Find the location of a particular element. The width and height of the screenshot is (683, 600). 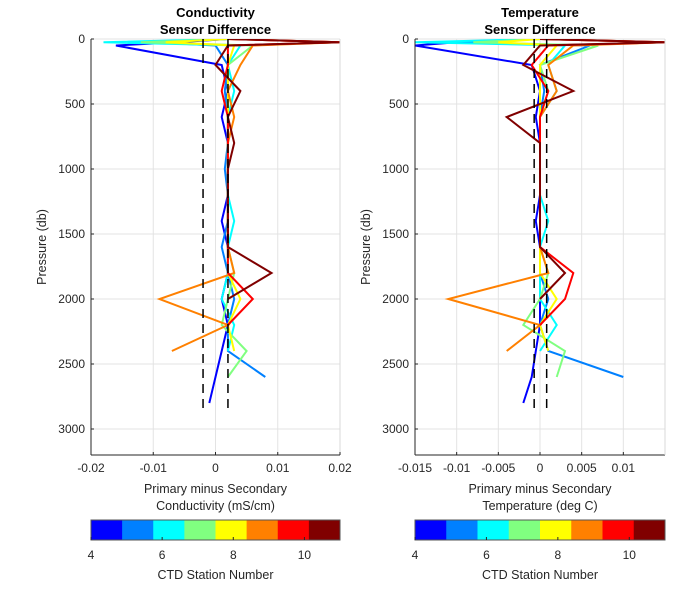

colorbar-0: 4 6 8 10 CTD Station Number is located at coordinates (214, 550).